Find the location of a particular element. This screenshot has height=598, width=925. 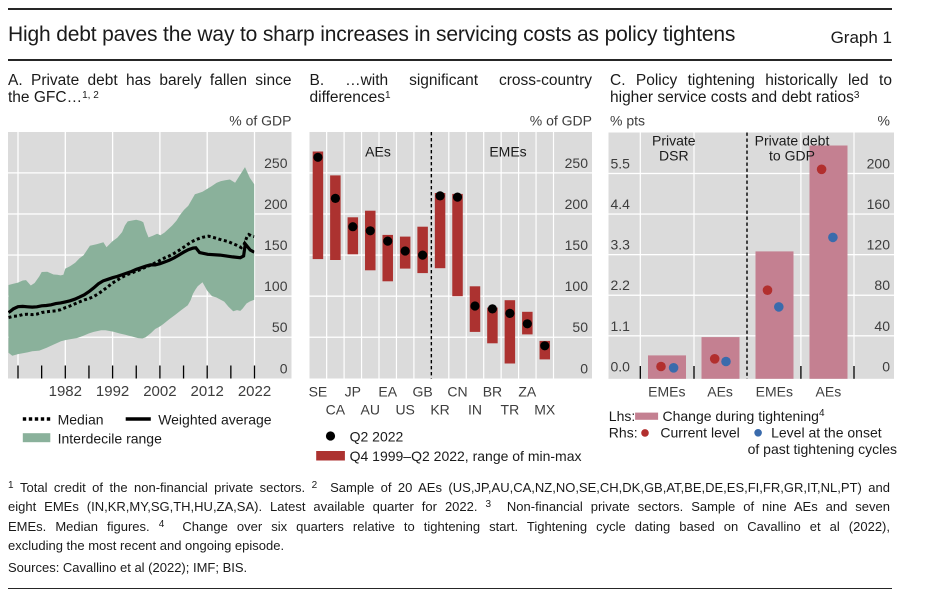

svg-text: 3.3 is located at coordinates (621, 245).